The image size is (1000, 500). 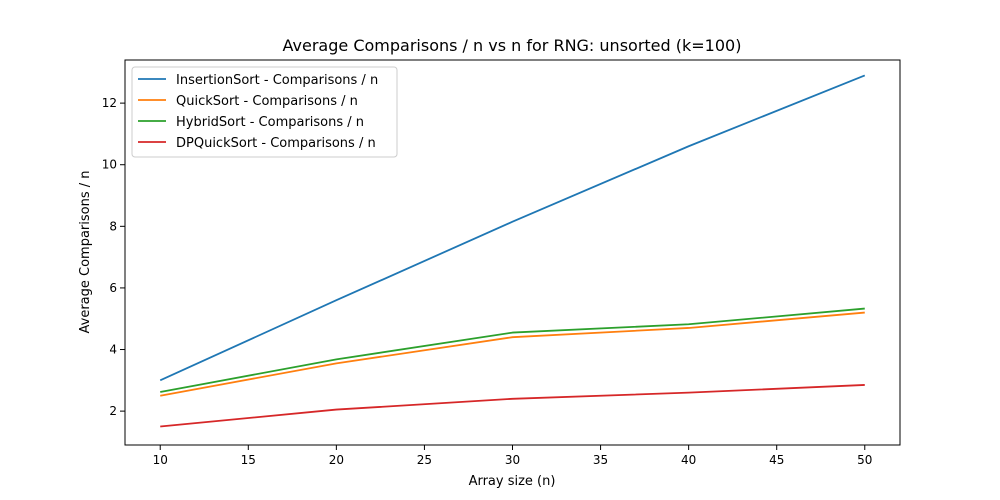 What do you see at coordinates (277, 80) in the screenshot?
I see `legend-label: InsertionSort - Comparisons / n` at bounding box center [277, 80].